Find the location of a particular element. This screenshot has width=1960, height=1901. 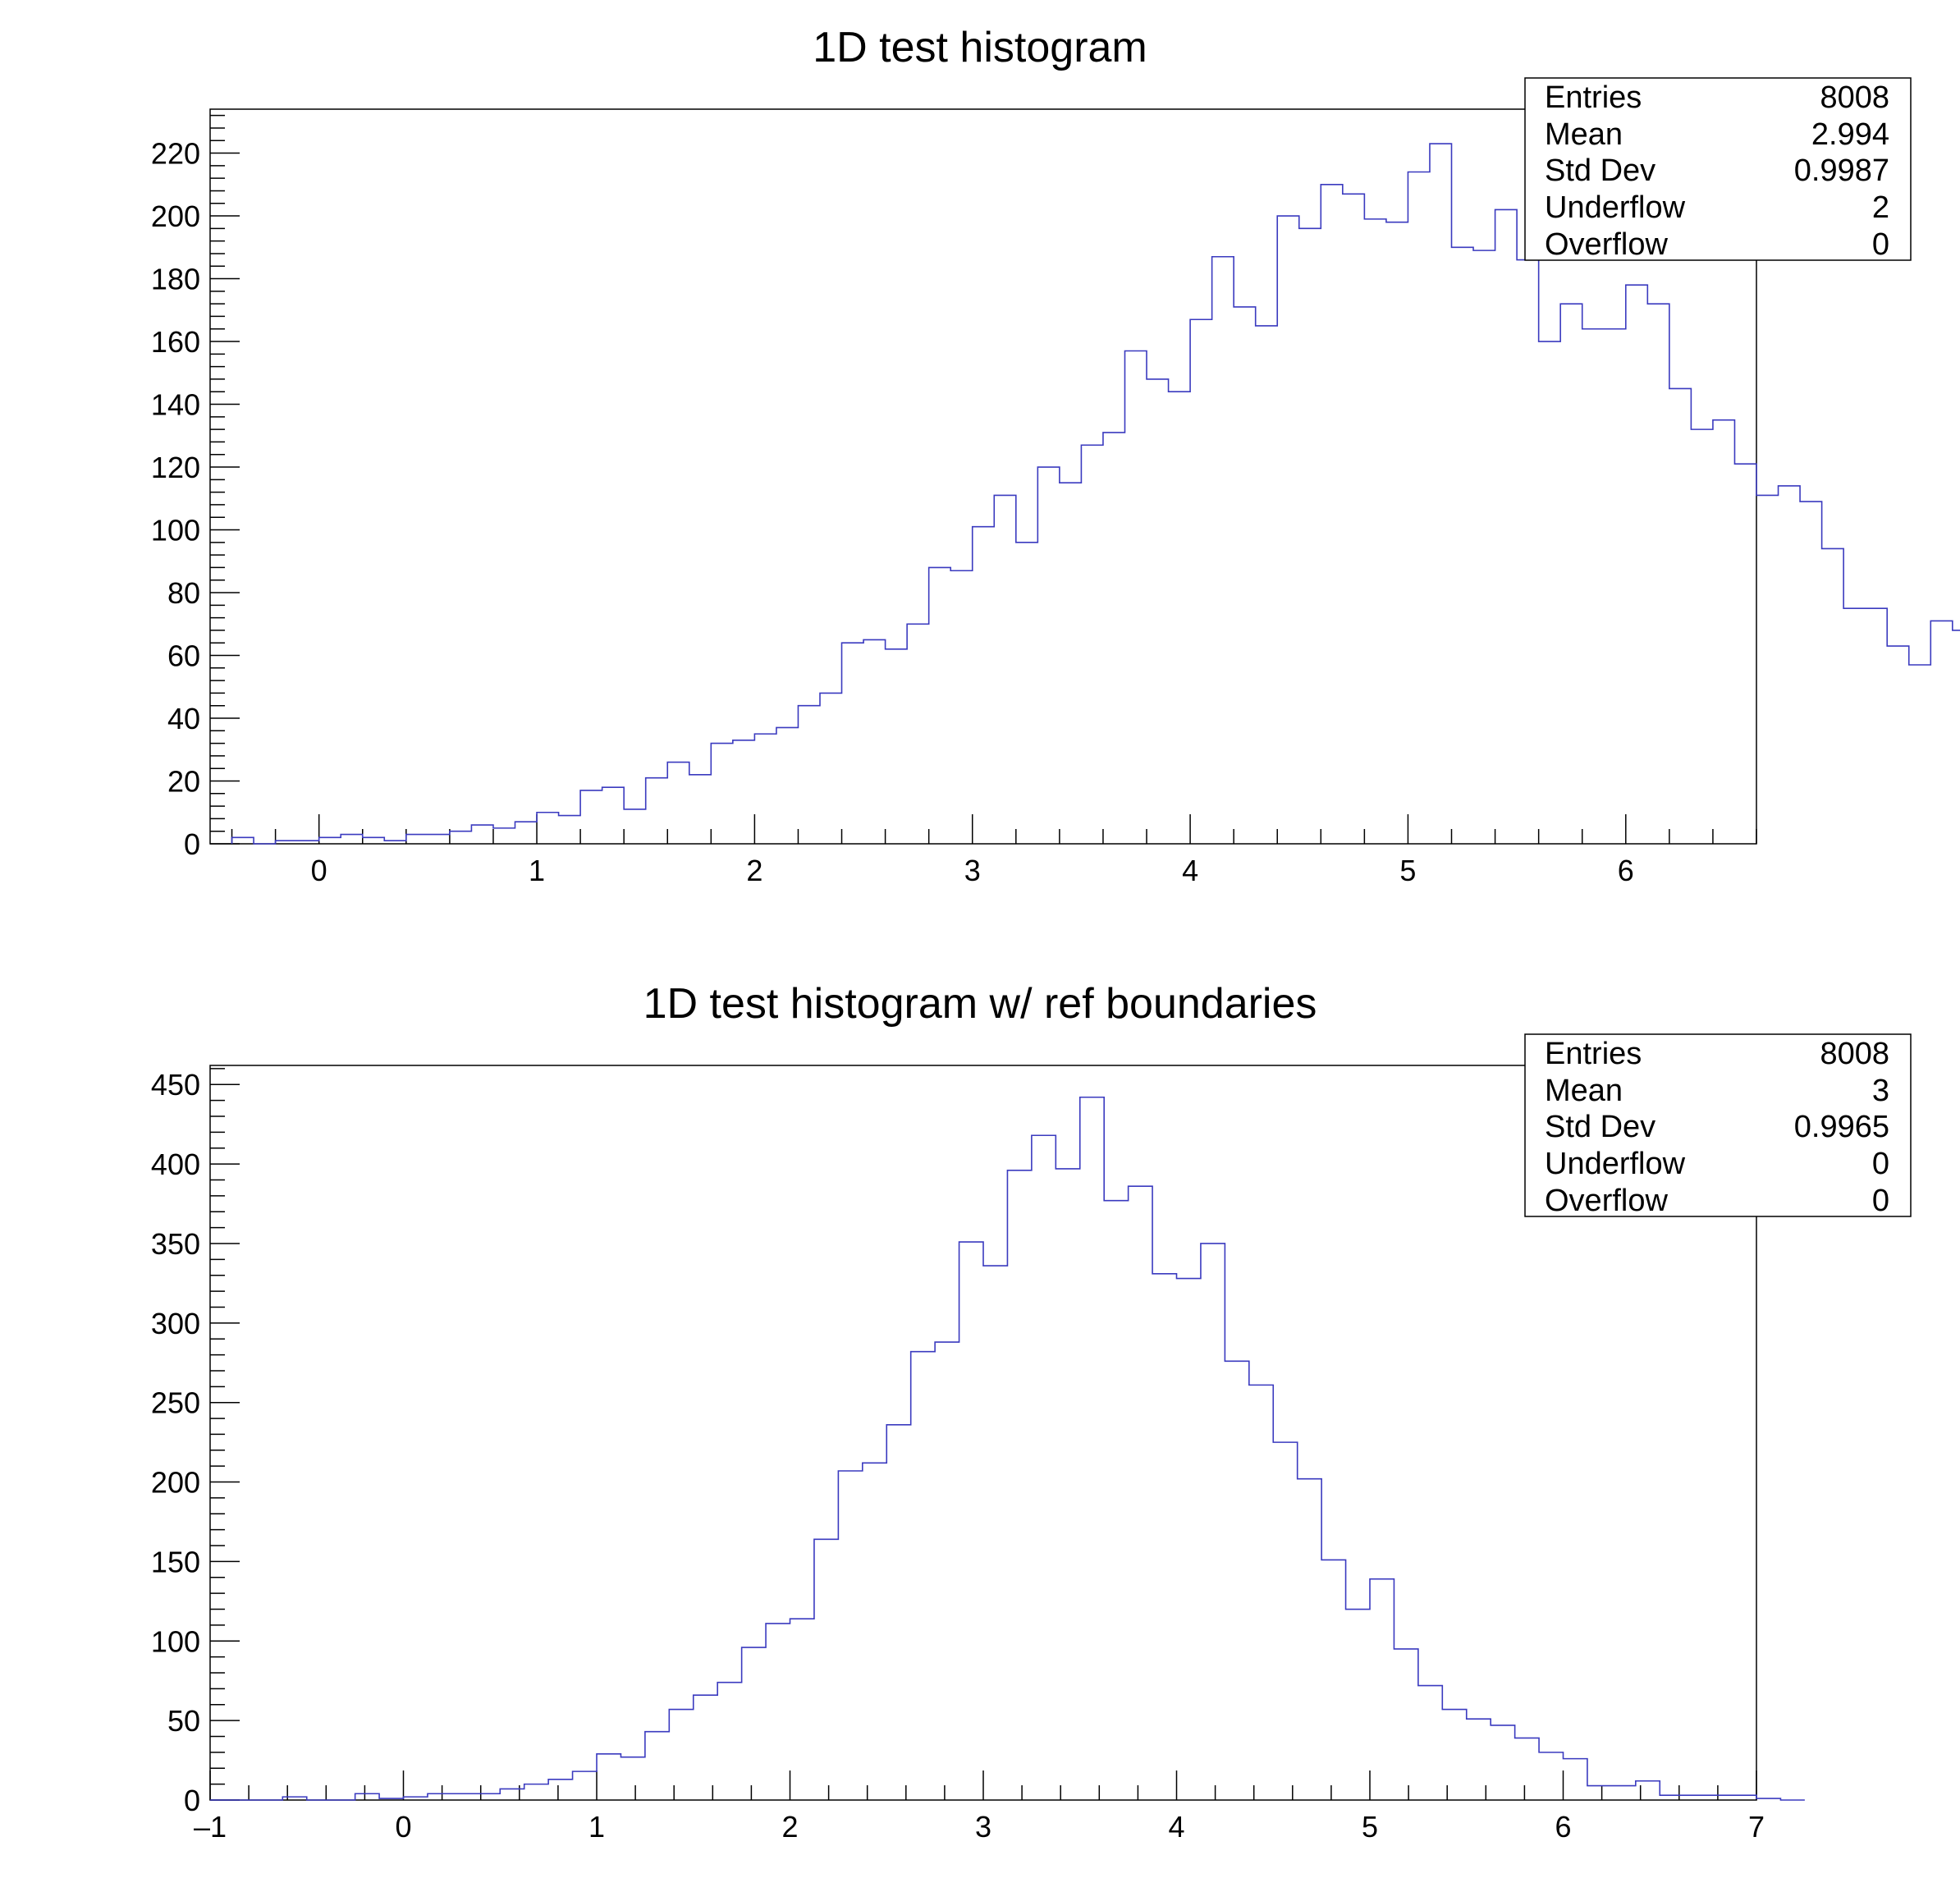

top-stats-value-stddev: 0.9987 is located at coordinates (1841, 170).